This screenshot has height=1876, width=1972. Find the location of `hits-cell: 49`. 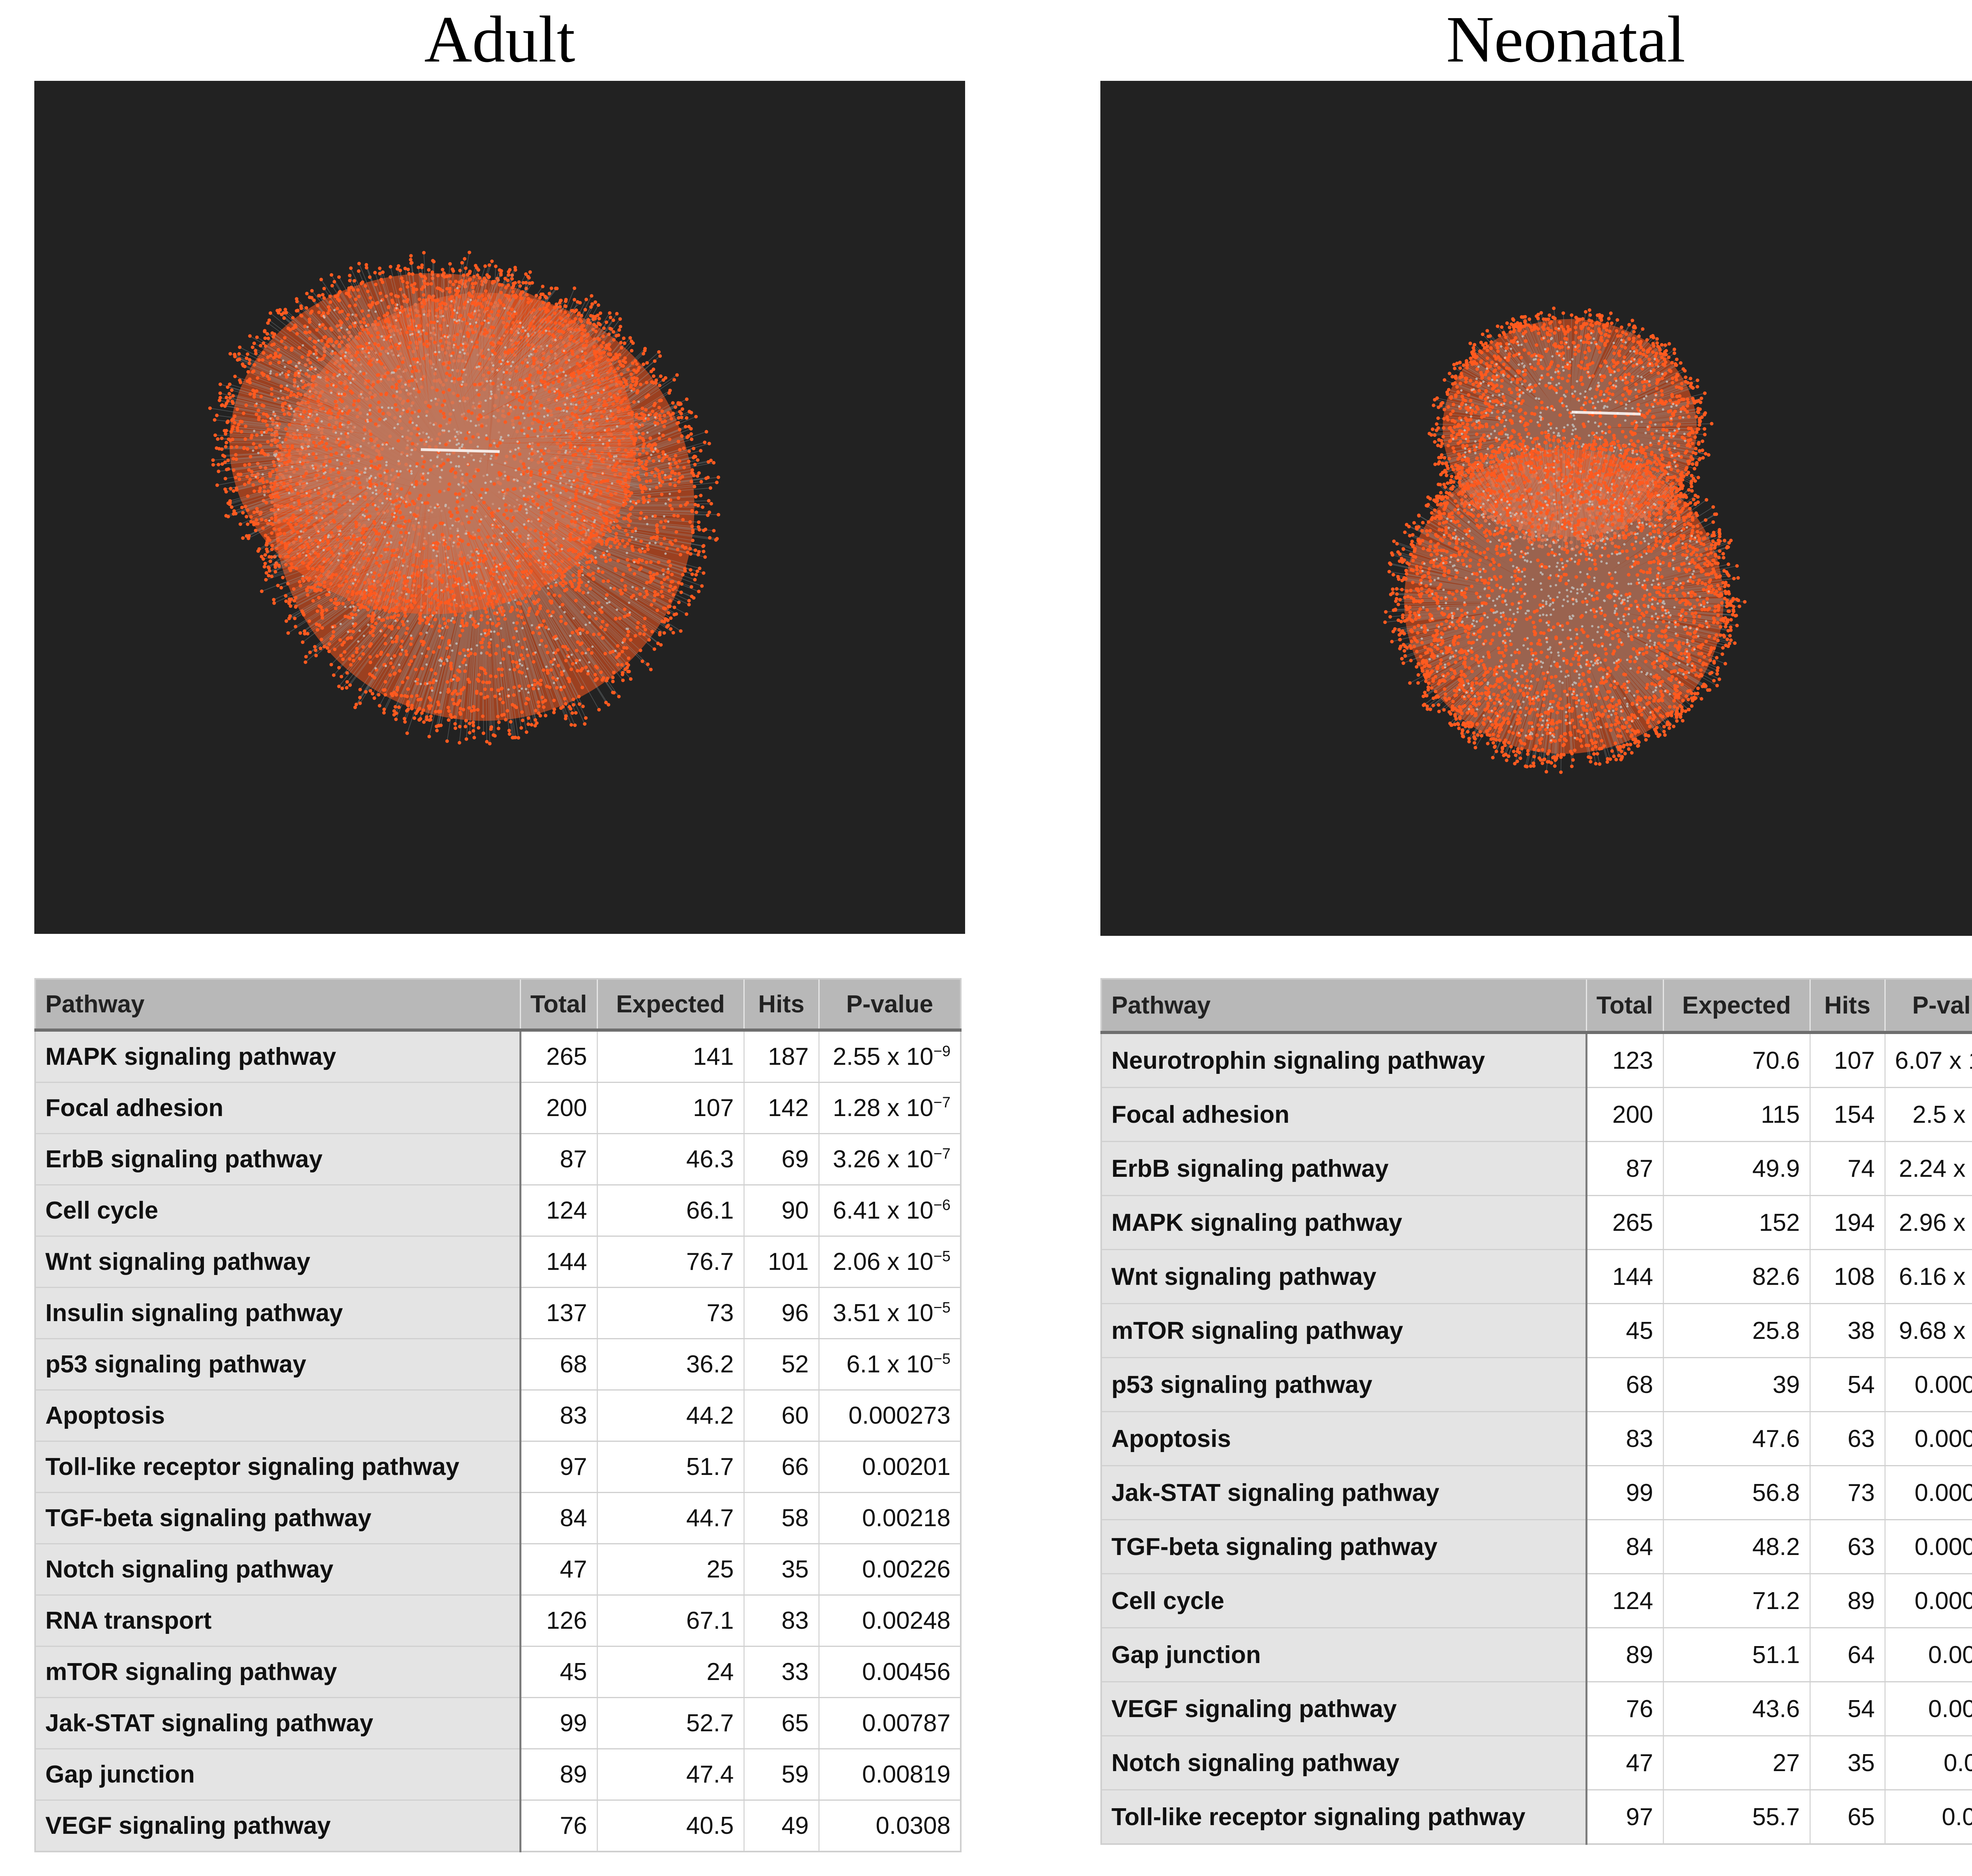

hits-cell: 49 is located at coordinates (782, 1826).